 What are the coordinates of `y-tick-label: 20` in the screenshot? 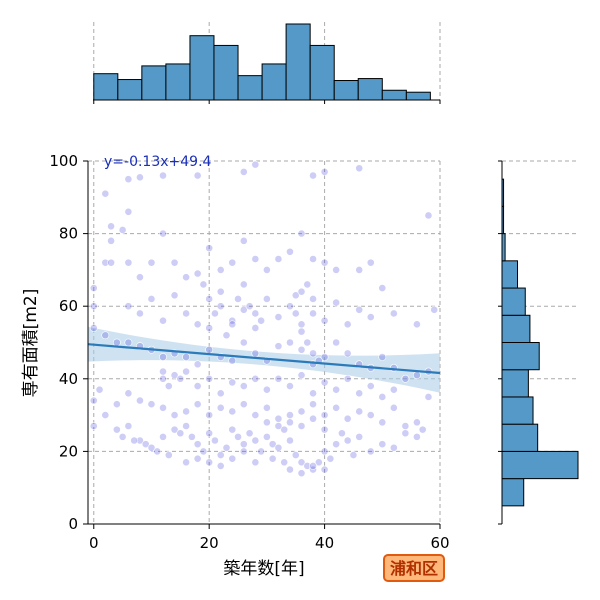 It's located at (68, 451).